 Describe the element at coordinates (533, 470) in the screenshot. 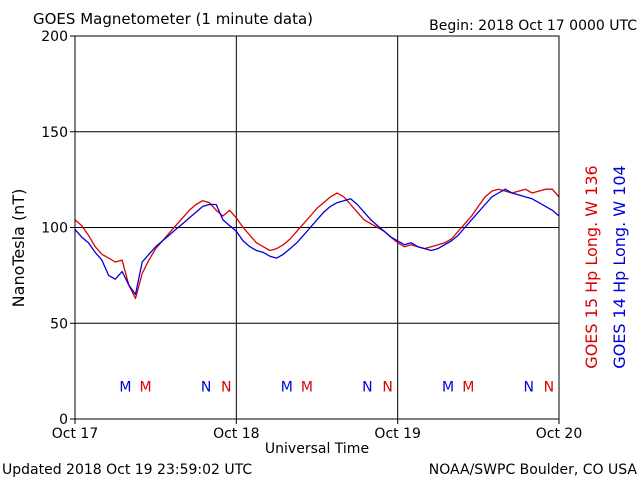

I see `data-source: NOAA/SWPC Boulder, CO USA` at that location.